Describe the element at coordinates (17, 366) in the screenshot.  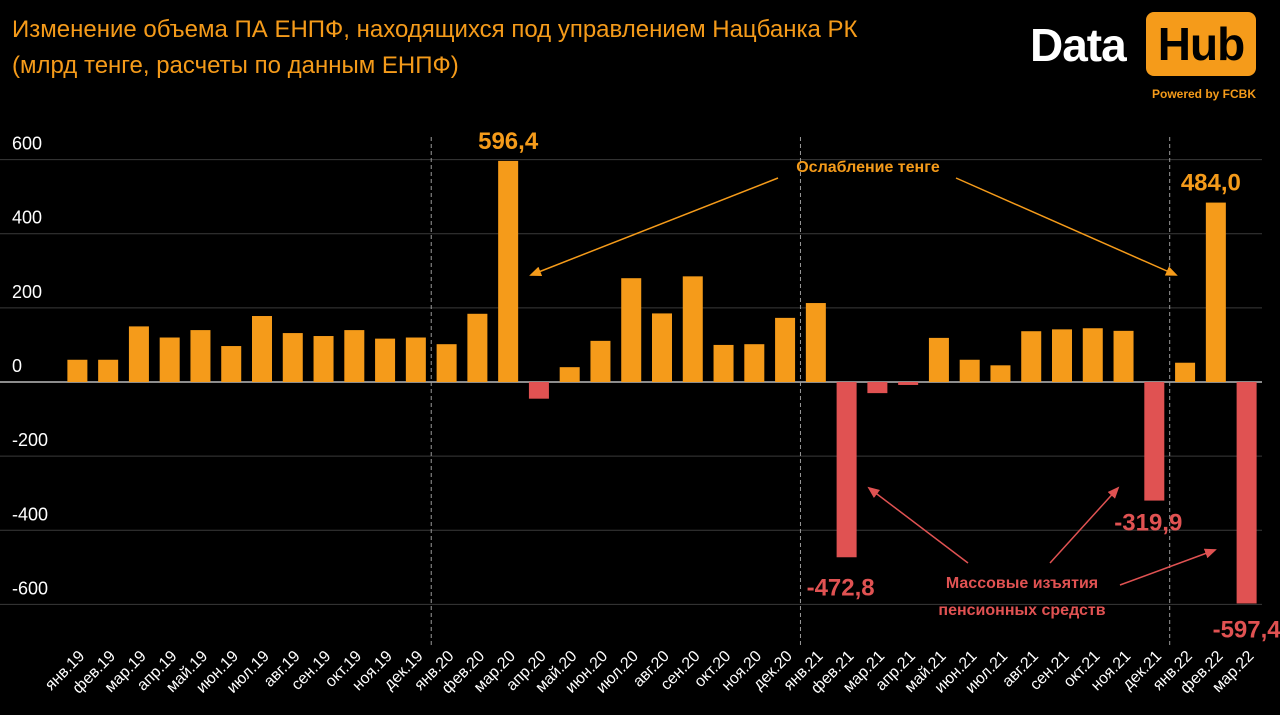
I see `y-tick-label: 0` at that location.